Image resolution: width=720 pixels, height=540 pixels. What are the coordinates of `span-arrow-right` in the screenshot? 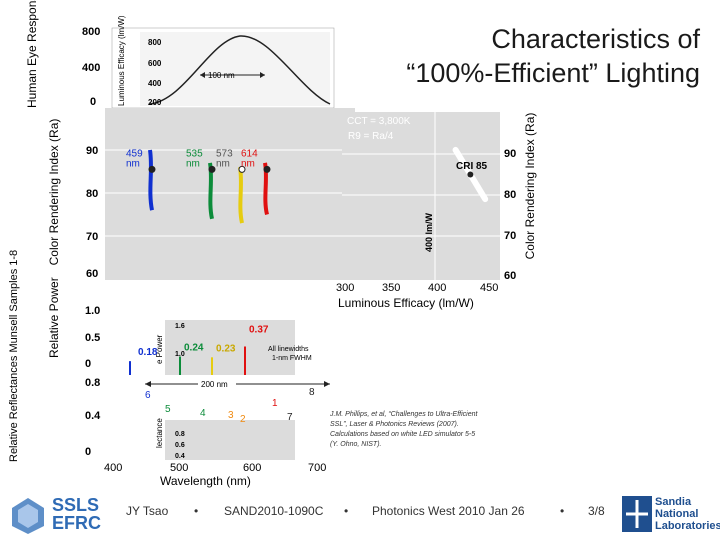 It's located at (327, 384).